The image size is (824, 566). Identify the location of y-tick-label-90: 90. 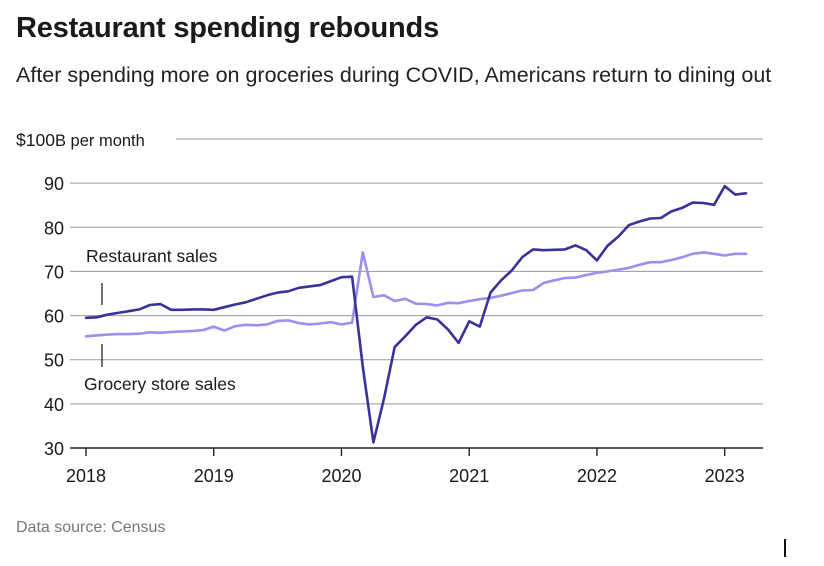
(54, 184).